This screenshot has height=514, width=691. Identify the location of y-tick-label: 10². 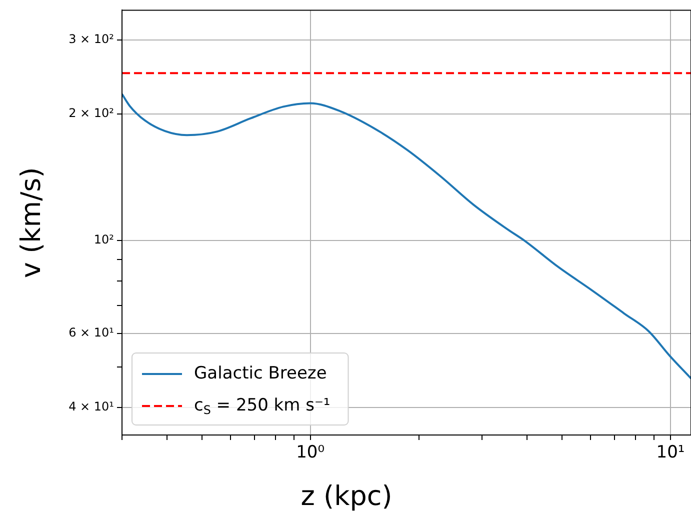
(104, 239).